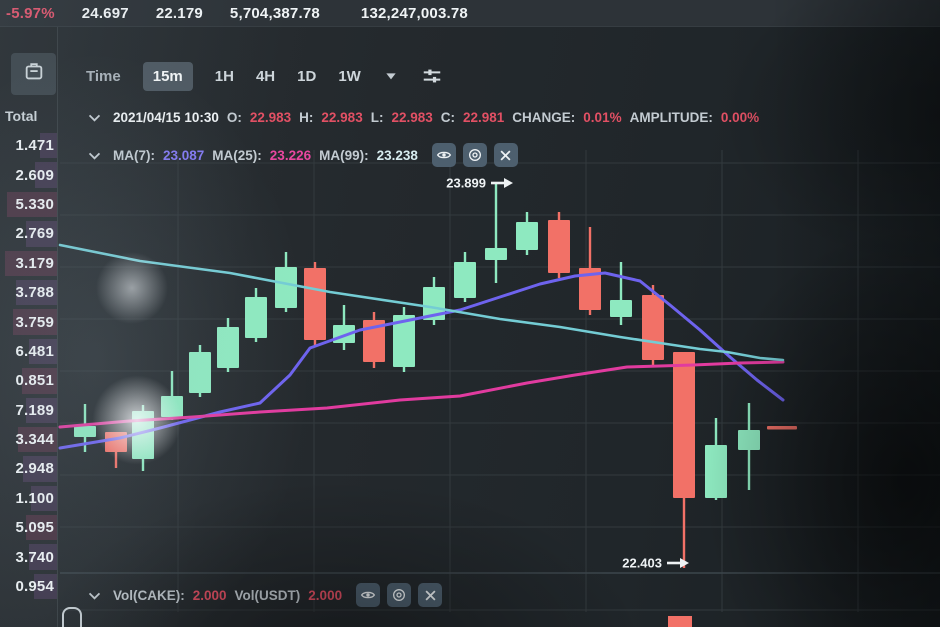  I want to click on orderbook-row: 5.330, so click(28, 204).